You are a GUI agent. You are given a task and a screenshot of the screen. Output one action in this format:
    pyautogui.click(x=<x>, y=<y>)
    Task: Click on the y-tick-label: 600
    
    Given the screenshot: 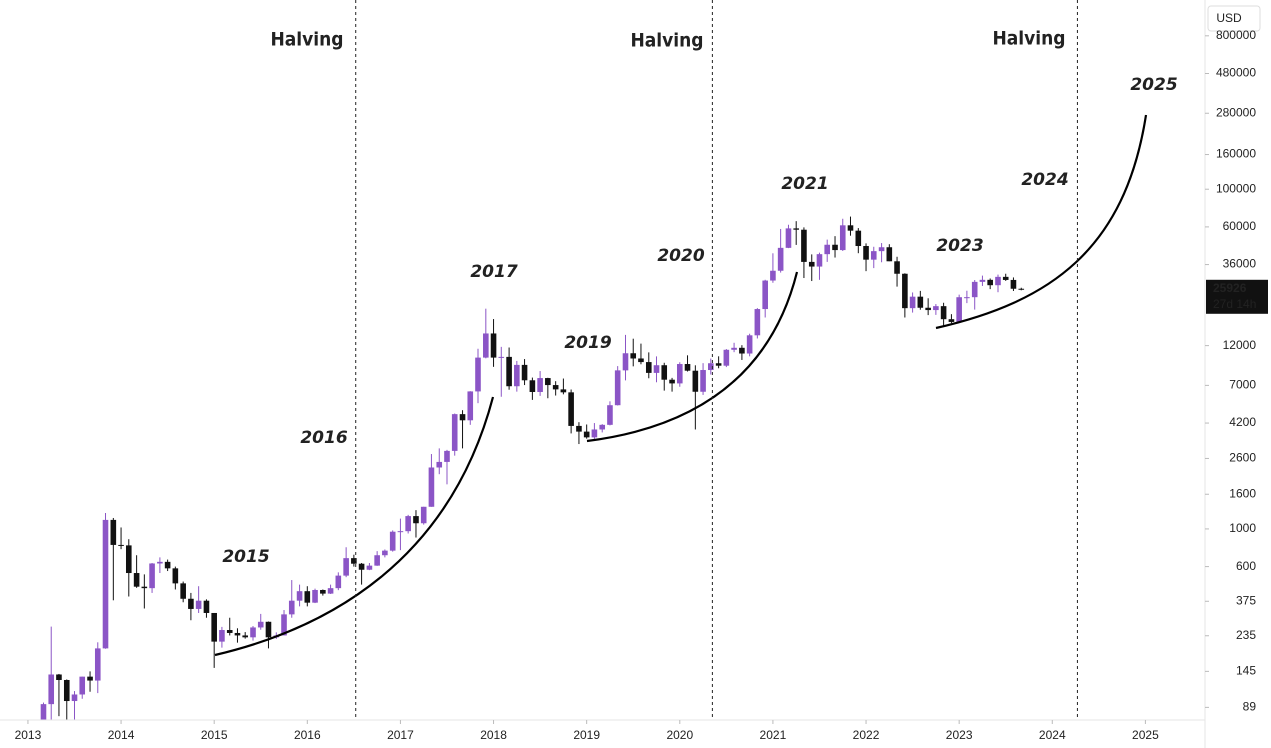 What is the action you would take?
    pyautogui.click(x=1246, y=566)
    